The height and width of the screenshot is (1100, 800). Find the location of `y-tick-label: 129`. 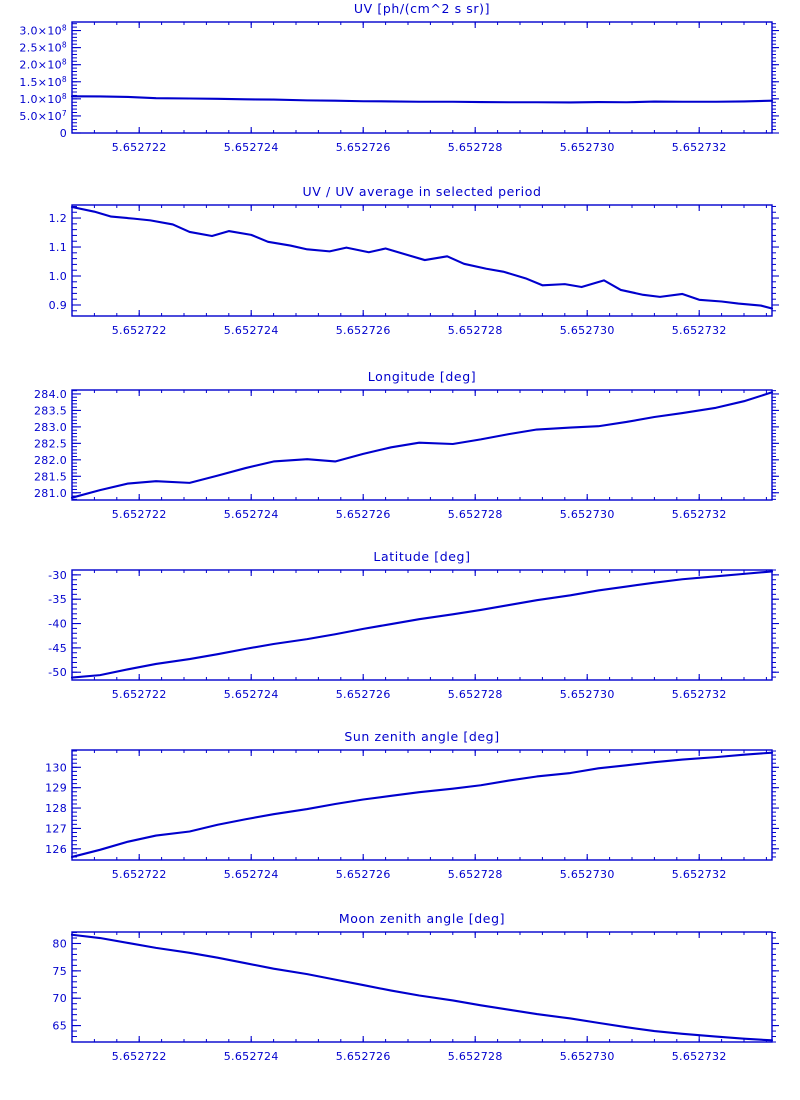

y-tick-label: 129 is located at coordinates (56, 788).